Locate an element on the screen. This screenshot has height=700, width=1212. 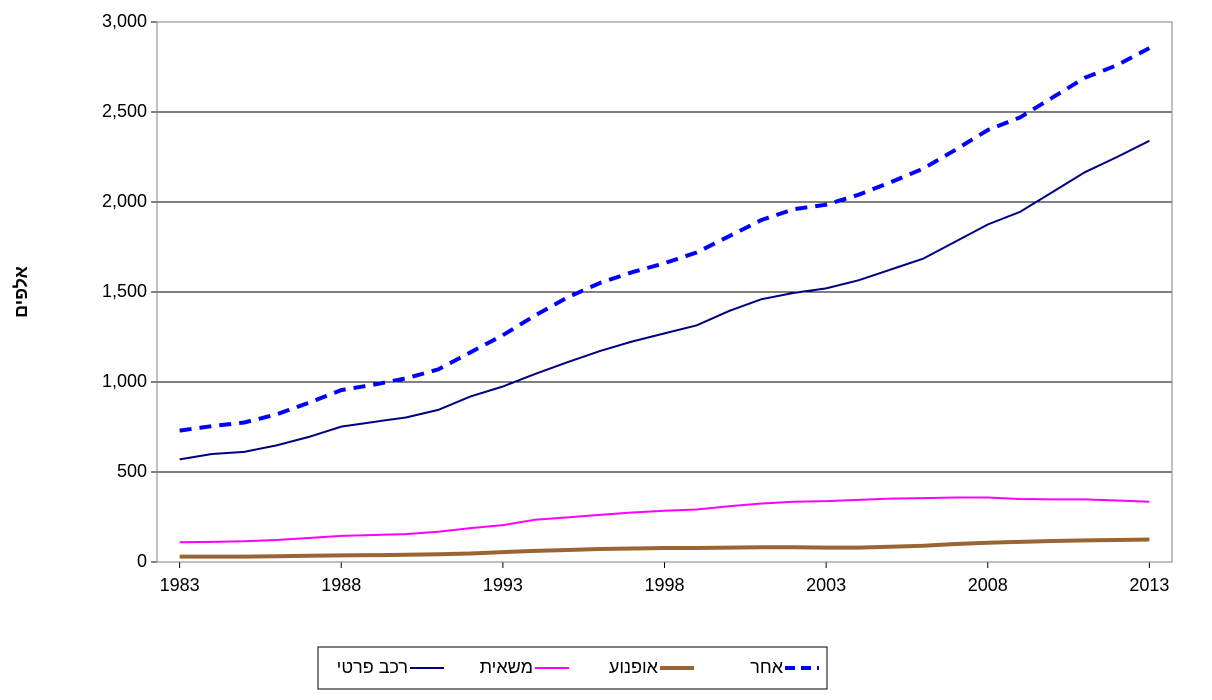
legend-label: אופנוע is located at coordinates (634, 667).